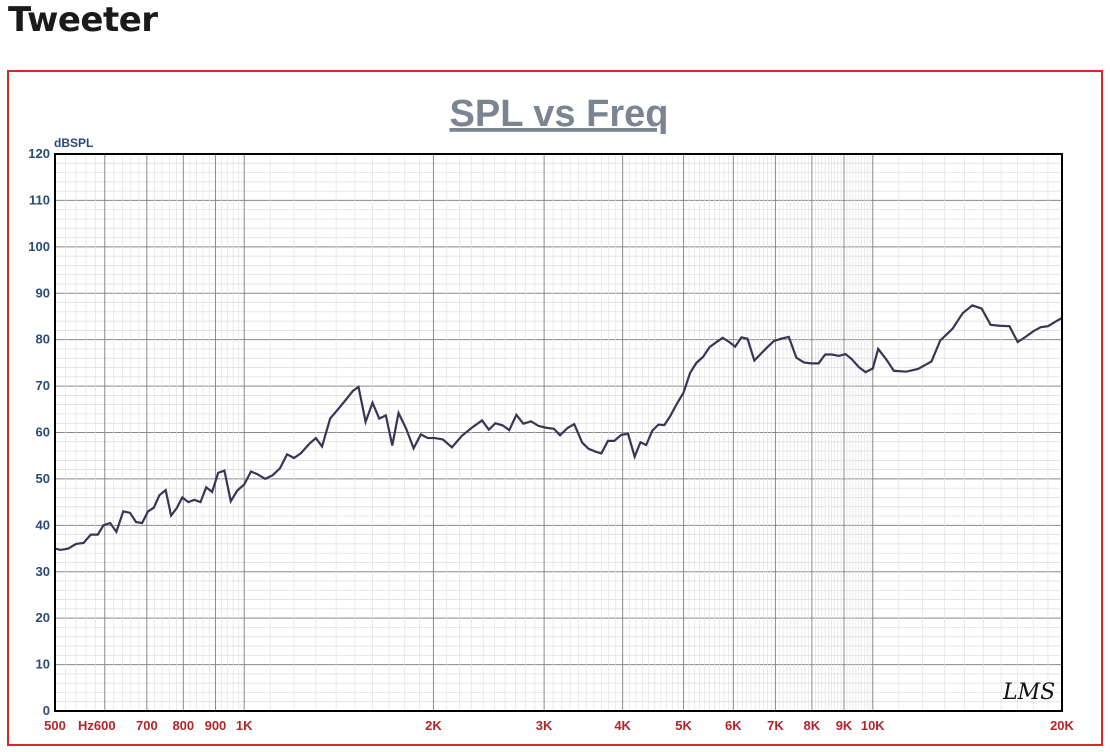 The image size is (1110, 752). Describe the element at coordinates (1028, 692) in the screenshot. I see `lms-logo: LMS` at that location.